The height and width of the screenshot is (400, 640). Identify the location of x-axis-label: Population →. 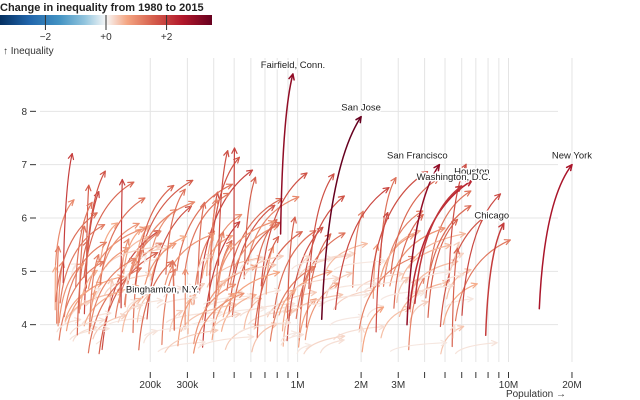
(536, 394).